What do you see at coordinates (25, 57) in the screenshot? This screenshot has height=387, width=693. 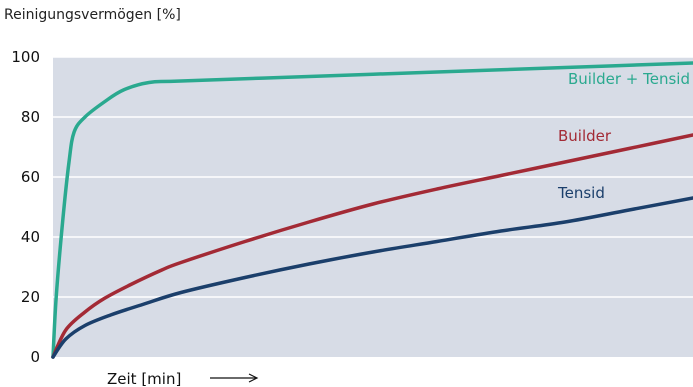 I see `y-tick-label-100: 100` at bounding box center [25, 57].